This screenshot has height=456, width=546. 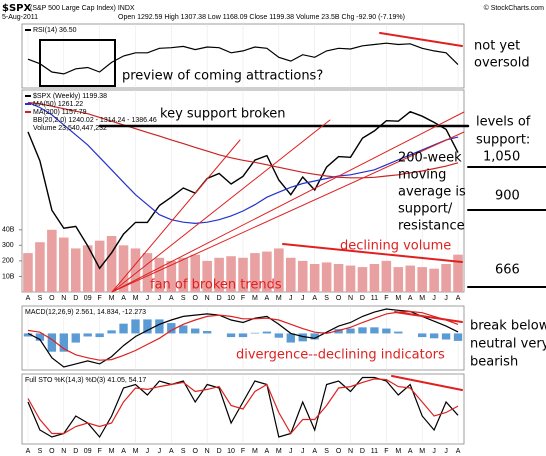 What do you see at coordinates (508, 326) in the screenshot?
I see `annotation: break below` at bounding box center [508, 326].